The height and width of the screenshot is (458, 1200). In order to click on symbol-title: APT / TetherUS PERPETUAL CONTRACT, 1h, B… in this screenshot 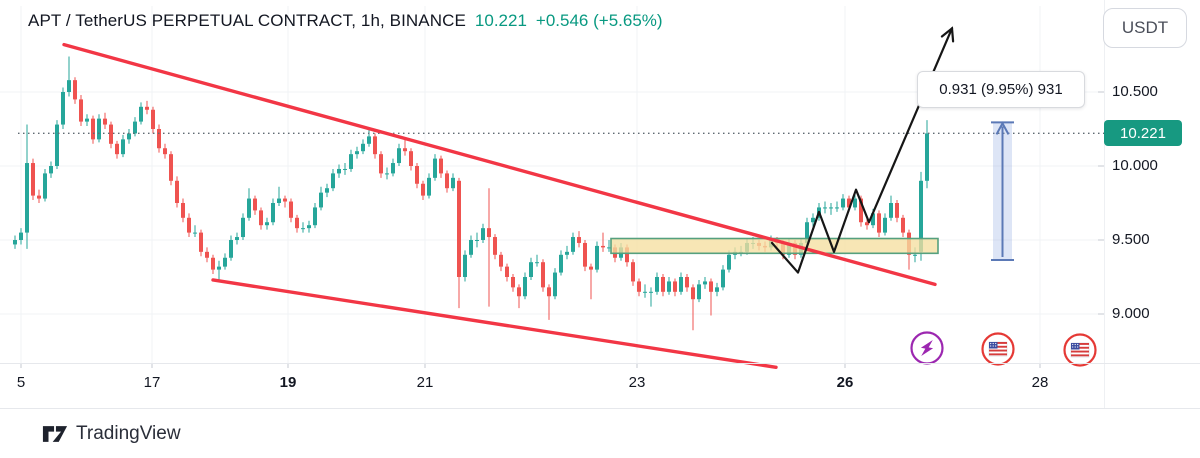, I will do `click(247, 20)`.